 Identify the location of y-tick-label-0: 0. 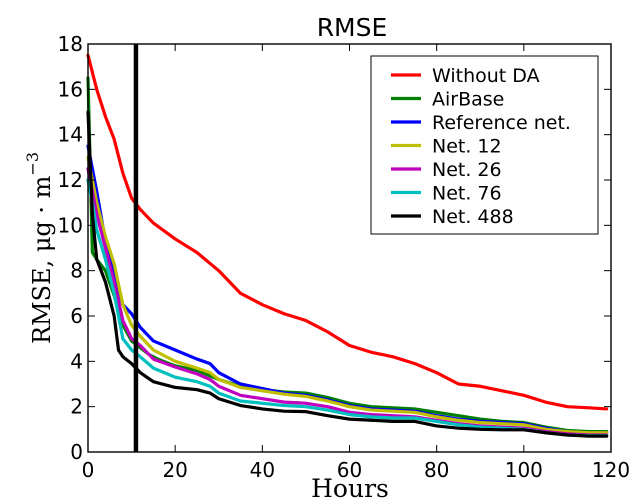
(76, 452).